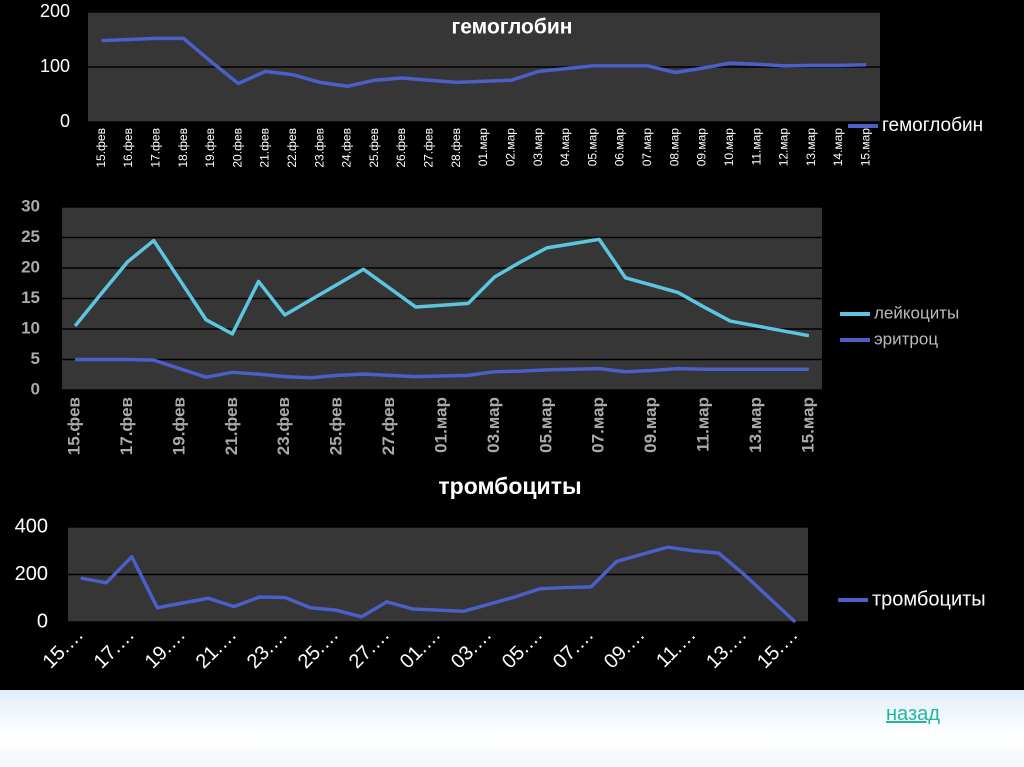 This screenshot has width=1024, height=767. I want to click on back-link: назад, so click(913, 714).